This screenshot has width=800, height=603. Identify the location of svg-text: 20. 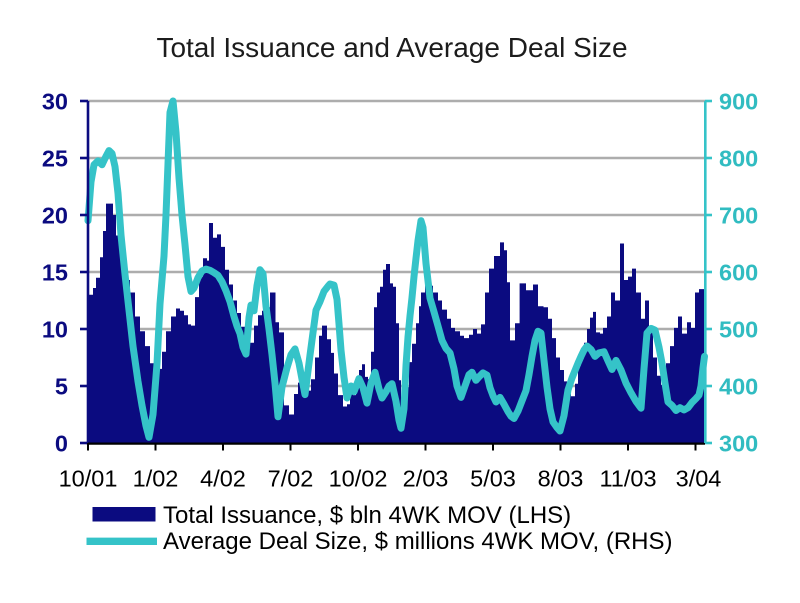
(55, 216).